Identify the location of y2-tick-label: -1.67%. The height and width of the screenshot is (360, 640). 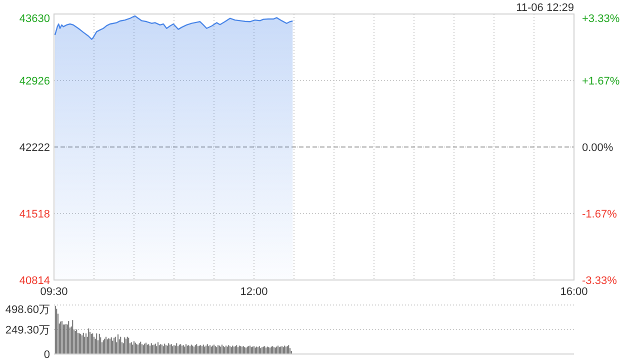
(600, 214).